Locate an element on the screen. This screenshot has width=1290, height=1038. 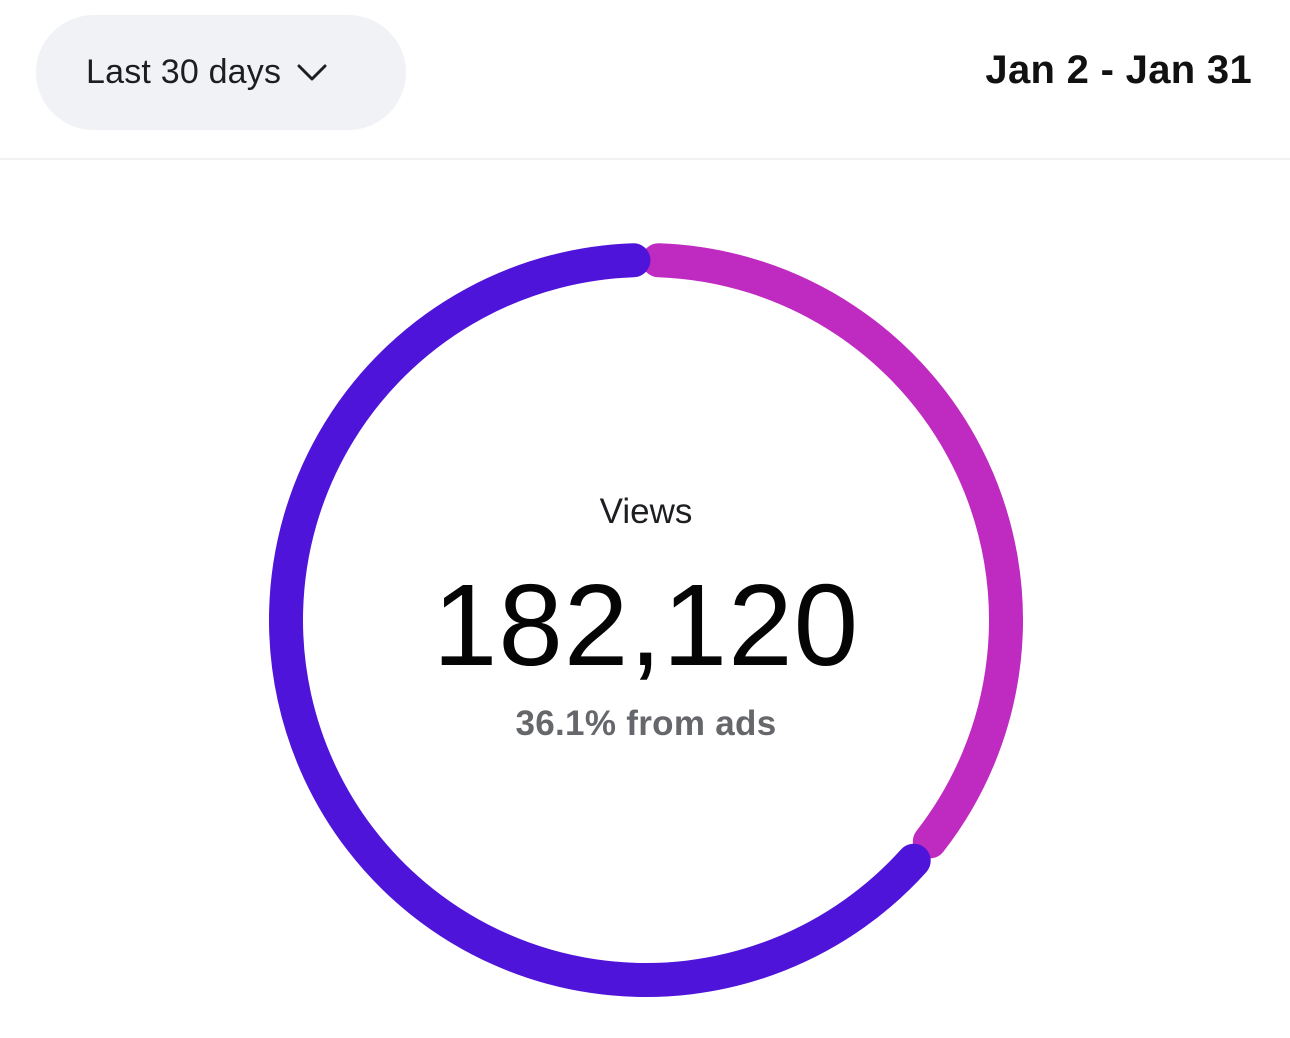
date-range-dropdown-label: Last 30 days is located at coordinates (184, 72).